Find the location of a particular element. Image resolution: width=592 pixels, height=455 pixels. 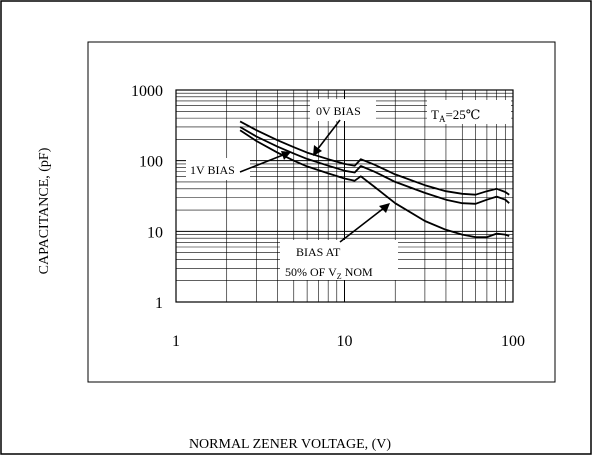

half-bias-label-line2: 50% OF VZ NOM is located at coordinates (329, 273).